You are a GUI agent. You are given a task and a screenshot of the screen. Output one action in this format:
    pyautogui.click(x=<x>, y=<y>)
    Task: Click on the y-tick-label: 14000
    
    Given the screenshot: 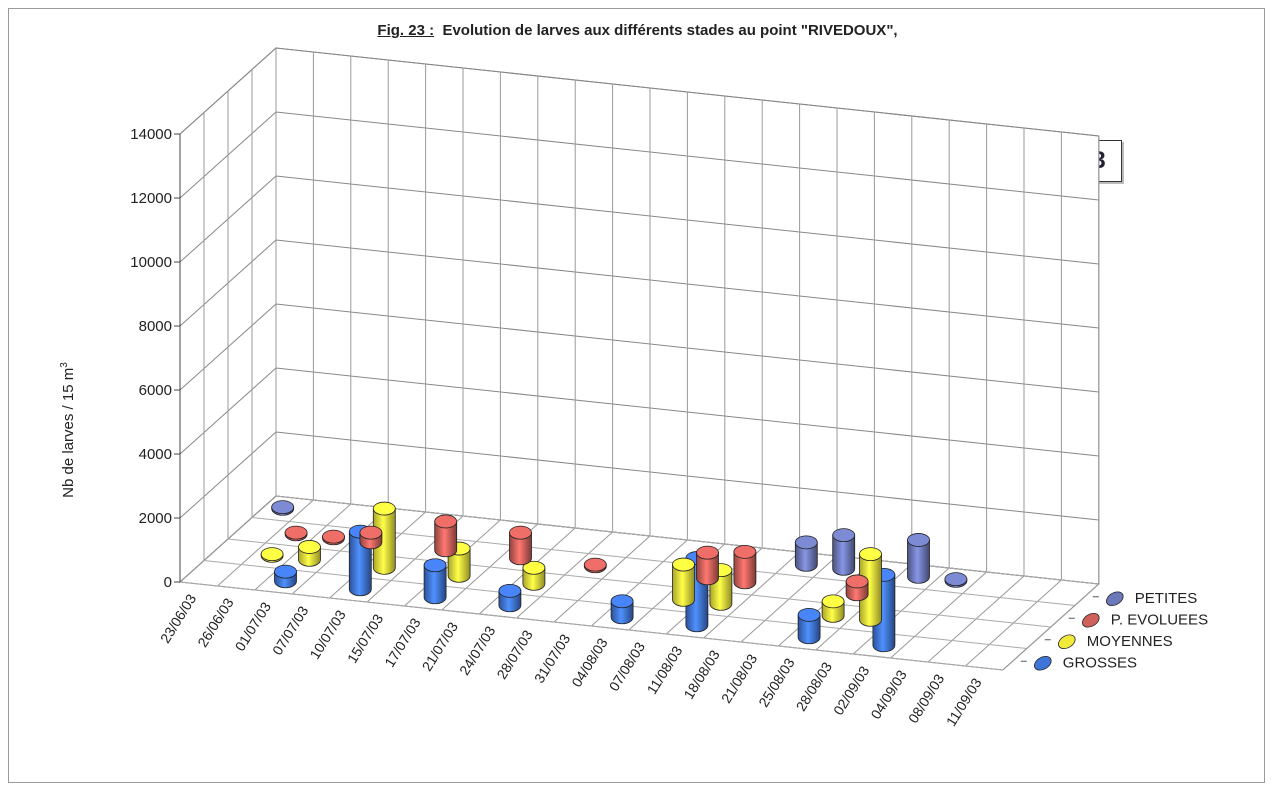 What is the action you would take?
    pyautogui.click(x=151, y=134)
    